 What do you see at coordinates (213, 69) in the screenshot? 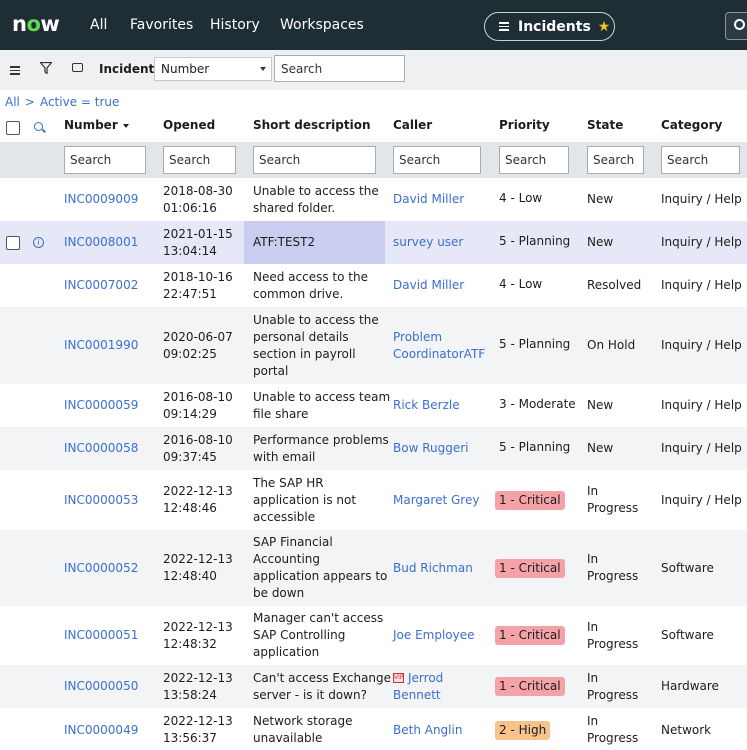
I see `search-field-select: Number` at bounding box center [213, 69].